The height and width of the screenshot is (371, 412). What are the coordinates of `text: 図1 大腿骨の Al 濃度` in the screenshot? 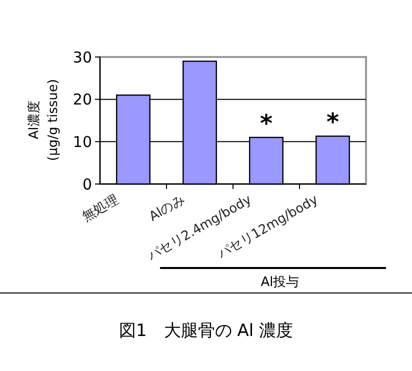 It's located at (206, 331).